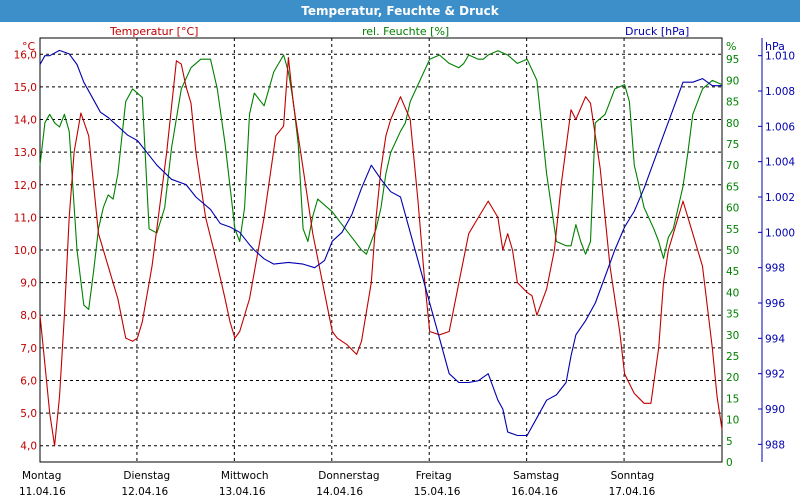  What do you see at coordinates (28, 381) in the screenshot?
I see `temperature-tick-label: 6,0` at bounding box center [28, 381].